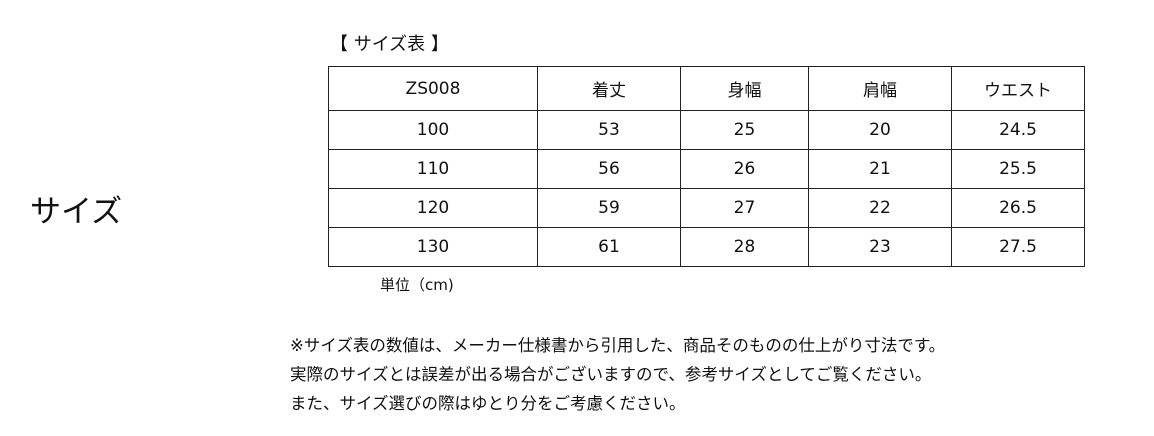  What do you see at coordinates (1018, 169) in the screenshot?
I see `table-cell: 25.5` at bounding box center [1018, 169].